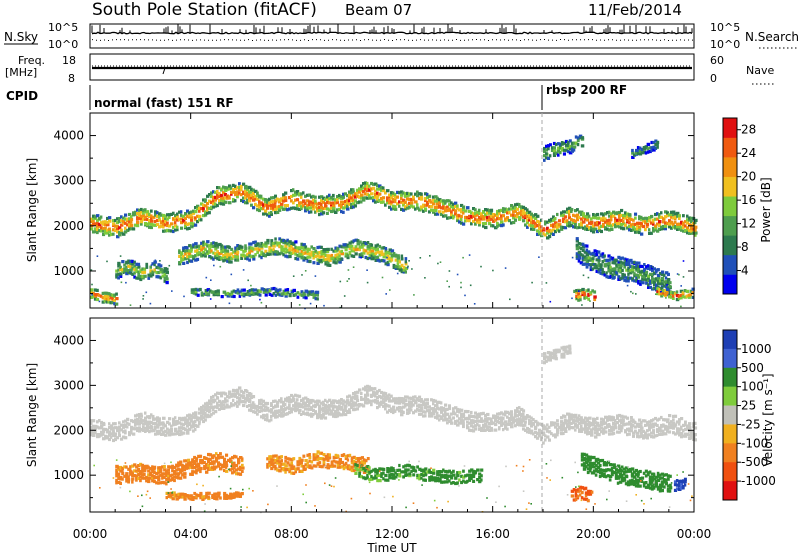  Describe the element at coordinates (63, 27) in the screenshot. I see `nsky-tick-top: 10^5` at that location.